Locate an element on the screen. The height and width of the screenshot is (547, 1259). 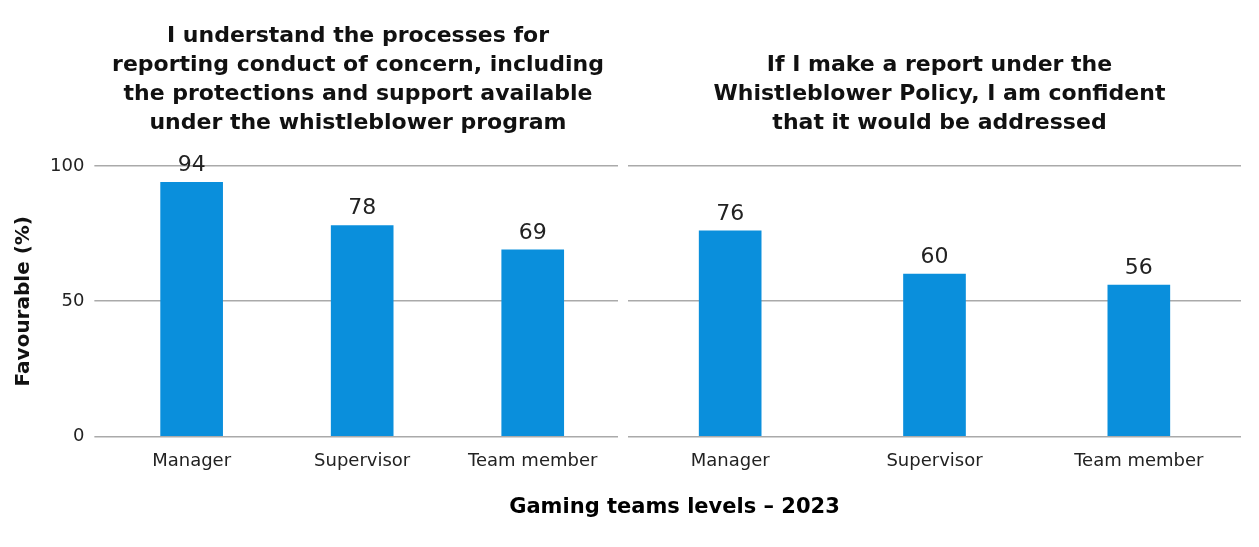
y-tick-label: 100 is located at coordinates (67, 164).